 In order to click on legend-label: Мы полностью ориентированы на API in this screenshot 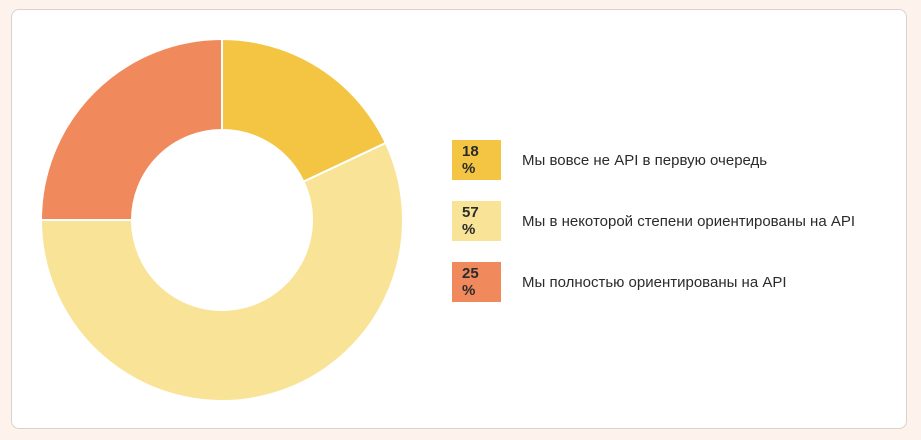, I will do `click(654, 282)`.